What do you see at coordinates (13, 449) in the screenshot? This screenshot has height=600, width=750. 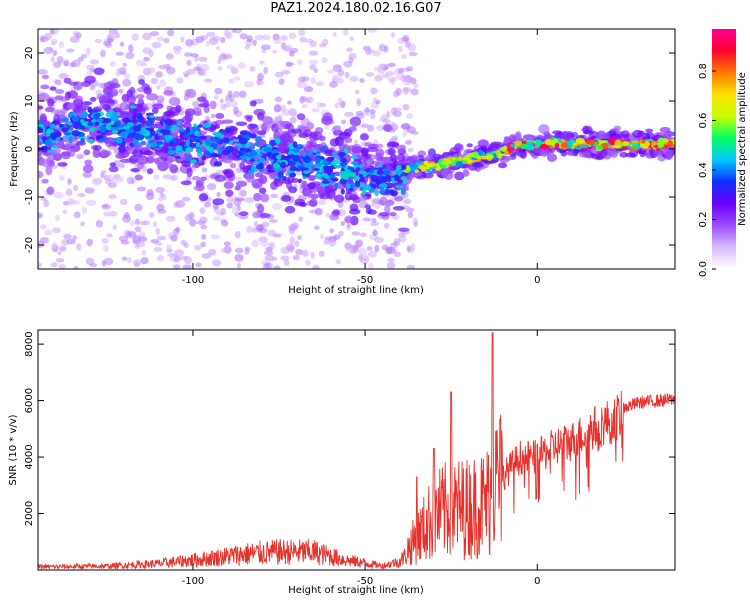 I see `snr-y-axis-label: SNR (10 * v/v)` at bounding box center [13, 449].